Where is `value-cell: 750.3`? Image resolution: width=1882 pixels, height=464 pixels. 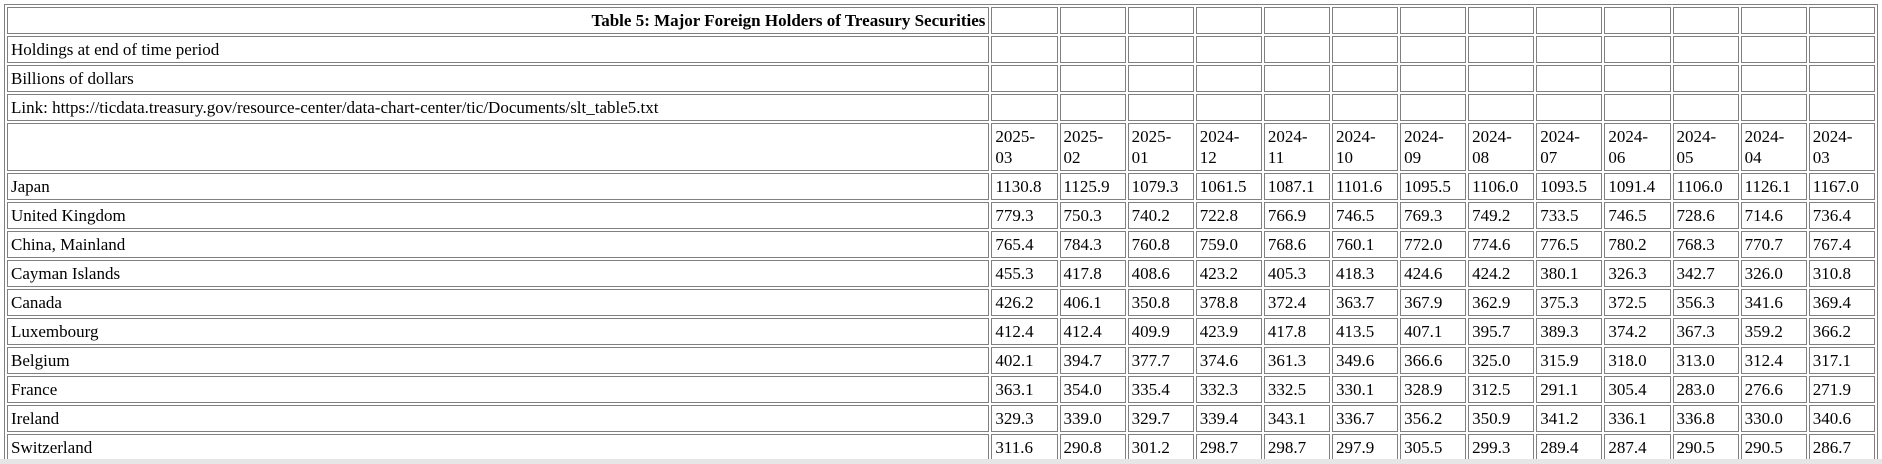 value-cell: 750.3 is located at coordinates (1092, 215).